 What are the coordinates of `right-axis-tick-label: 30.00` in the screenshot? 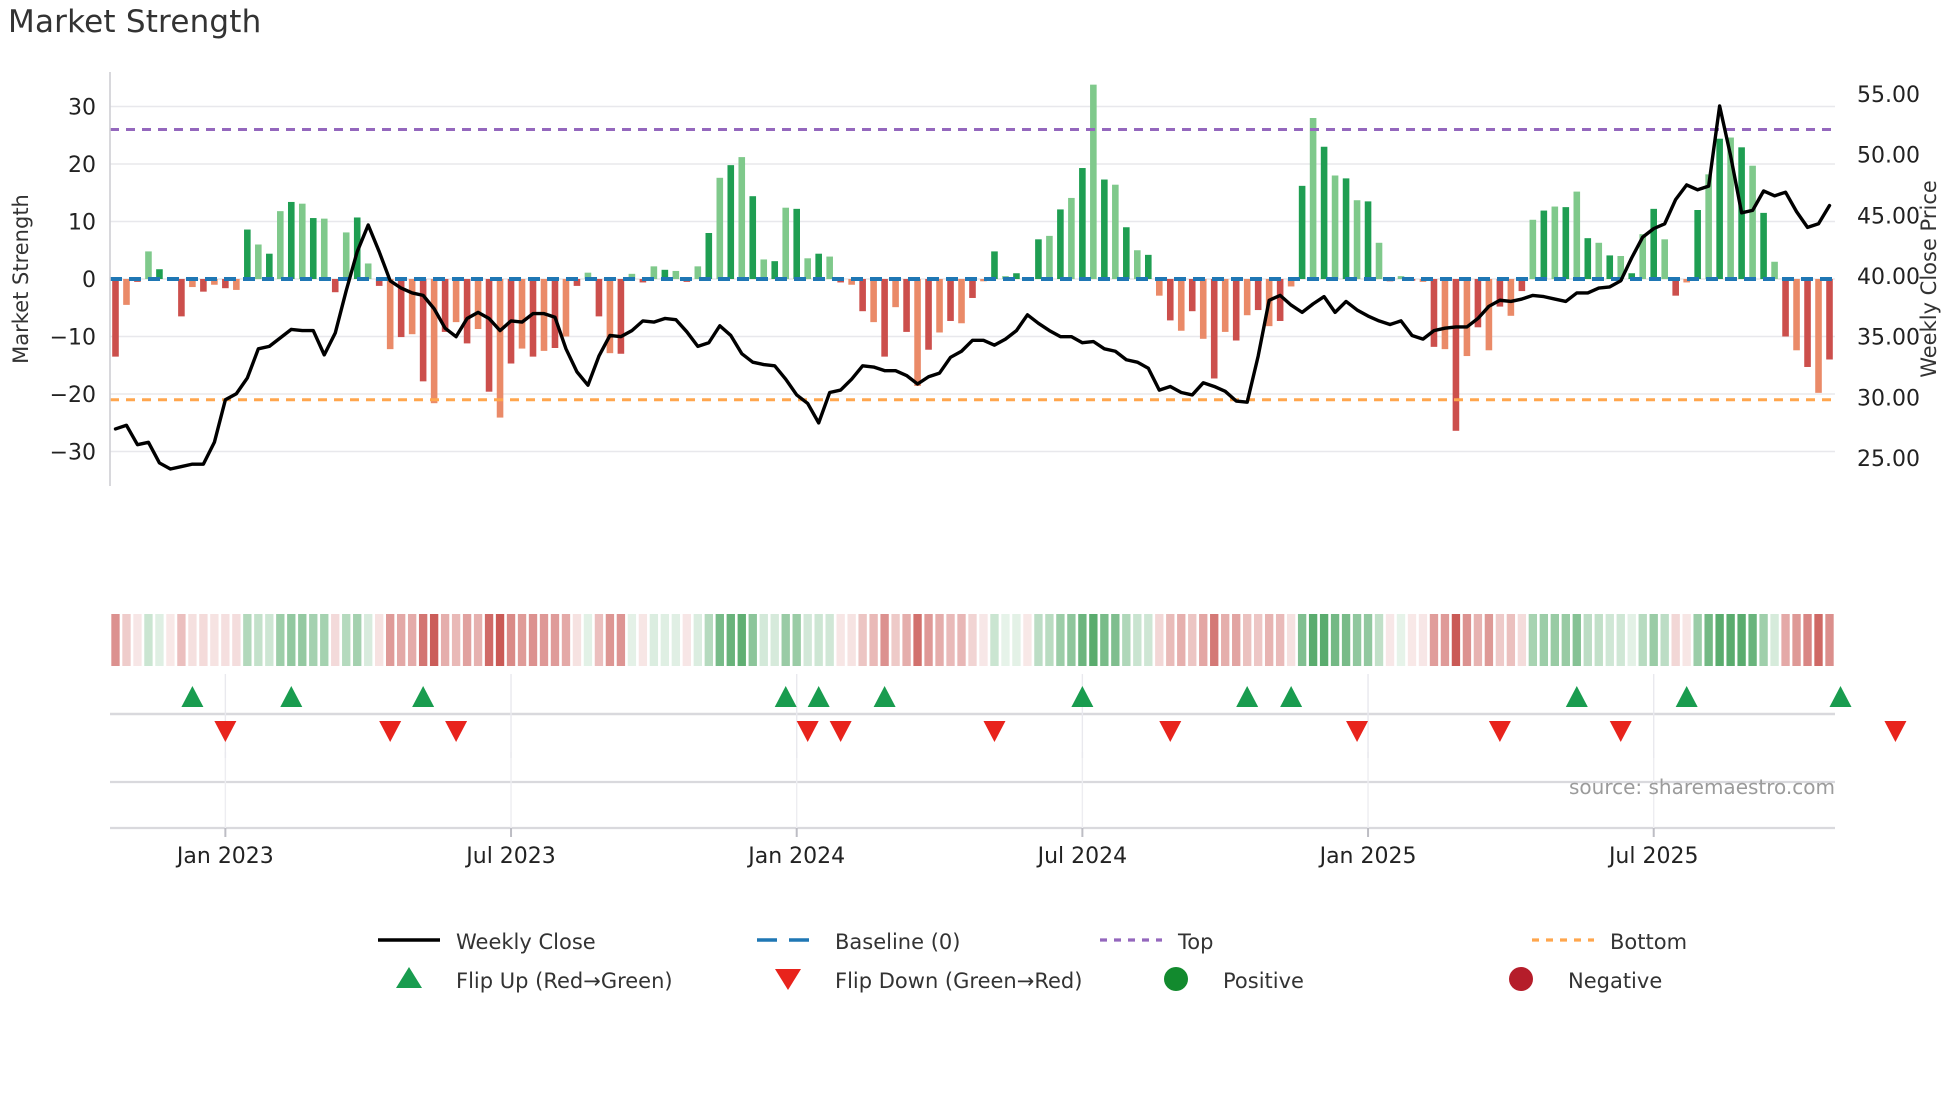 It's located at (1888, 398).